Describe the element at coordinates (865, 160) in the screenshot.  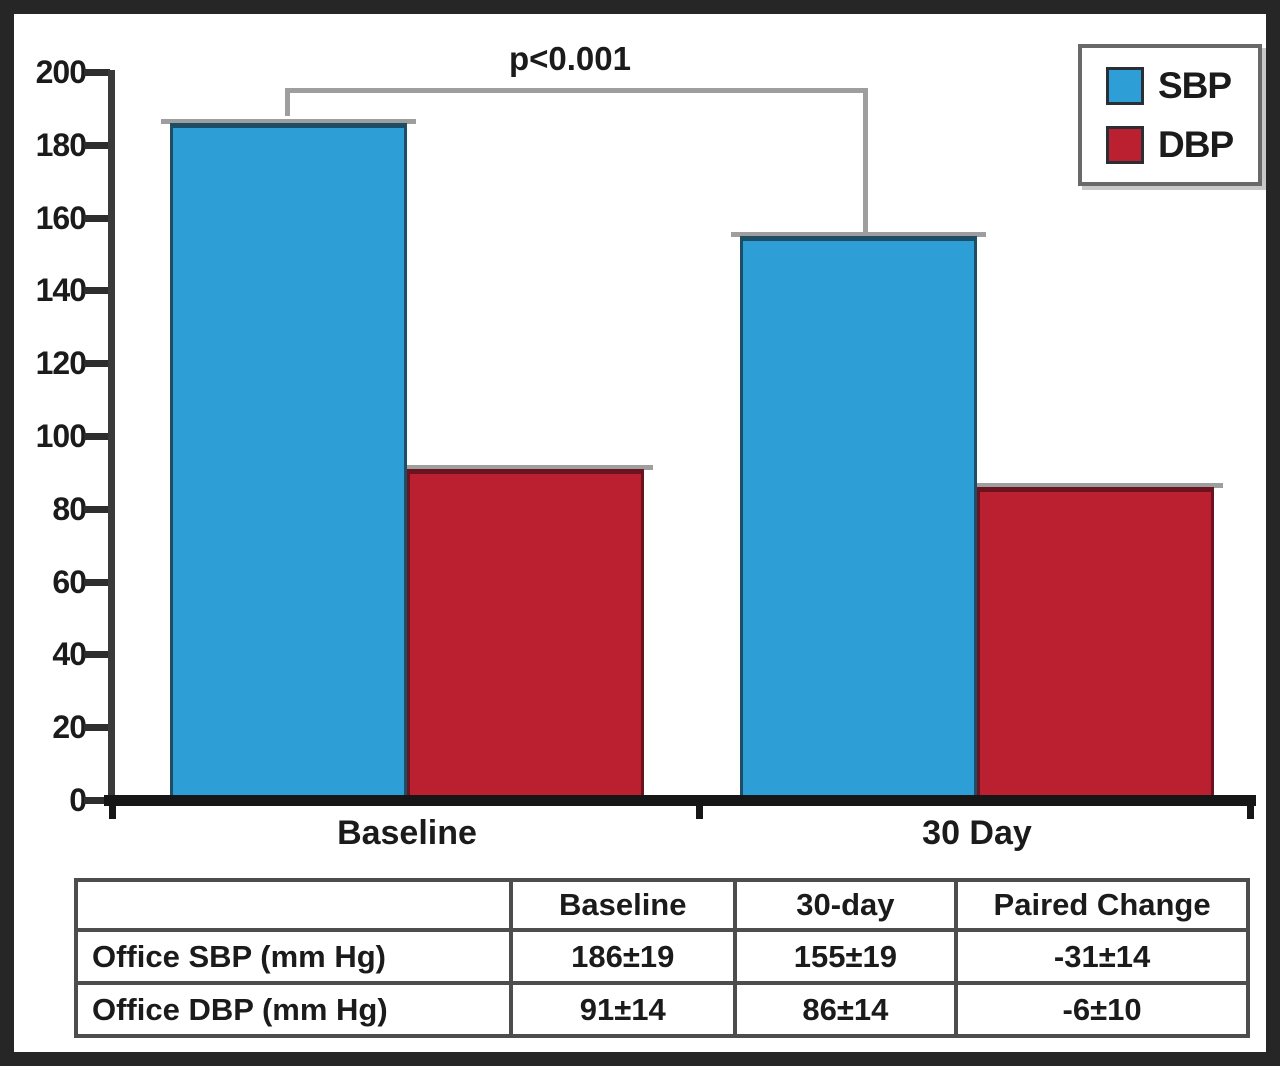
I see `significance-bracket-right-tick` at that location.